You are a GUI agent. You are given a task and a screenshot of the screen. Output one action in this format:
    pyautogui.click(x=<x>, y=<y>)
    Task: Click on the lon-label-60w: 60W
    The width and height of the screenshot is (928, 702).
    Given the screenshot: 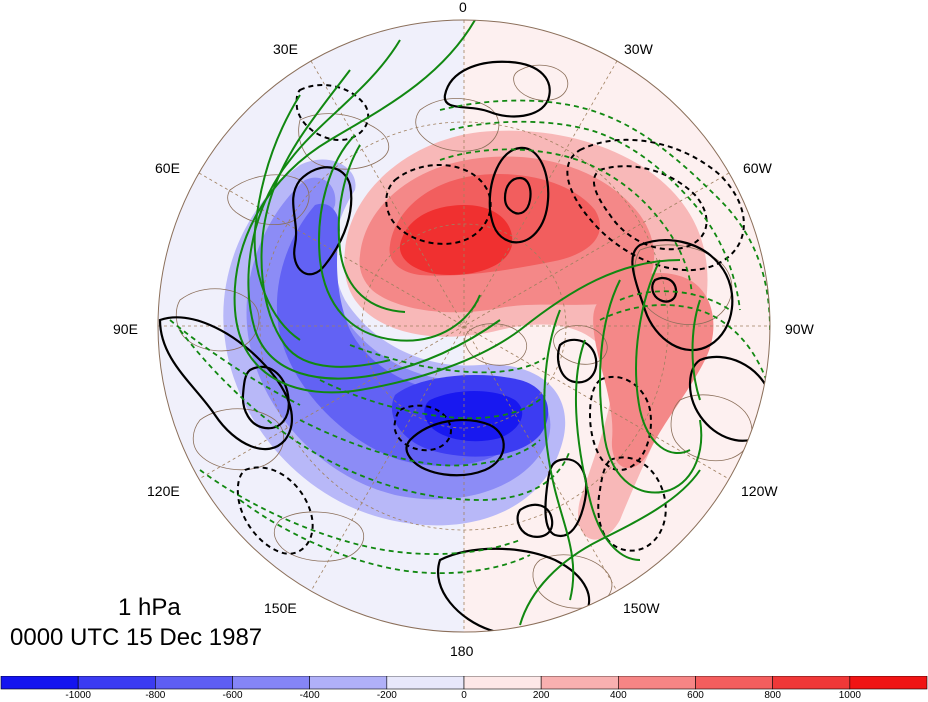 What is the action you would take?
    pyautogui.click(x=757, y=168)
    